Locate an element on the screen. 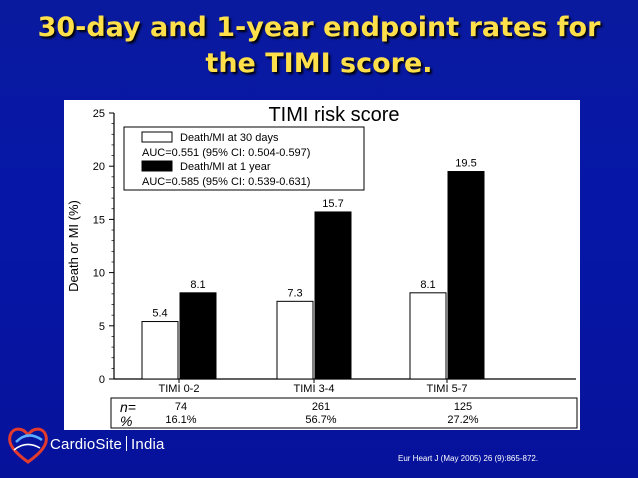 This screenshot has width=638, height=478. legend-label: Death/MI at 30 days is located at coordinates (229, 138).